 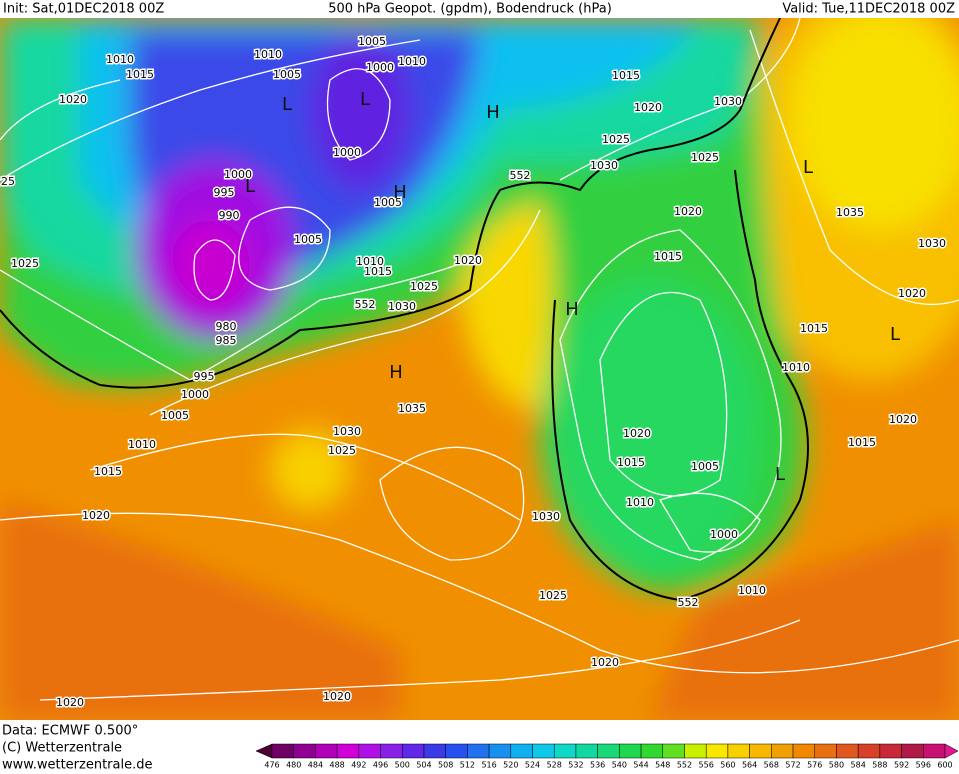 I want to click on isobar-label: 25, so click(x=8, y=181).